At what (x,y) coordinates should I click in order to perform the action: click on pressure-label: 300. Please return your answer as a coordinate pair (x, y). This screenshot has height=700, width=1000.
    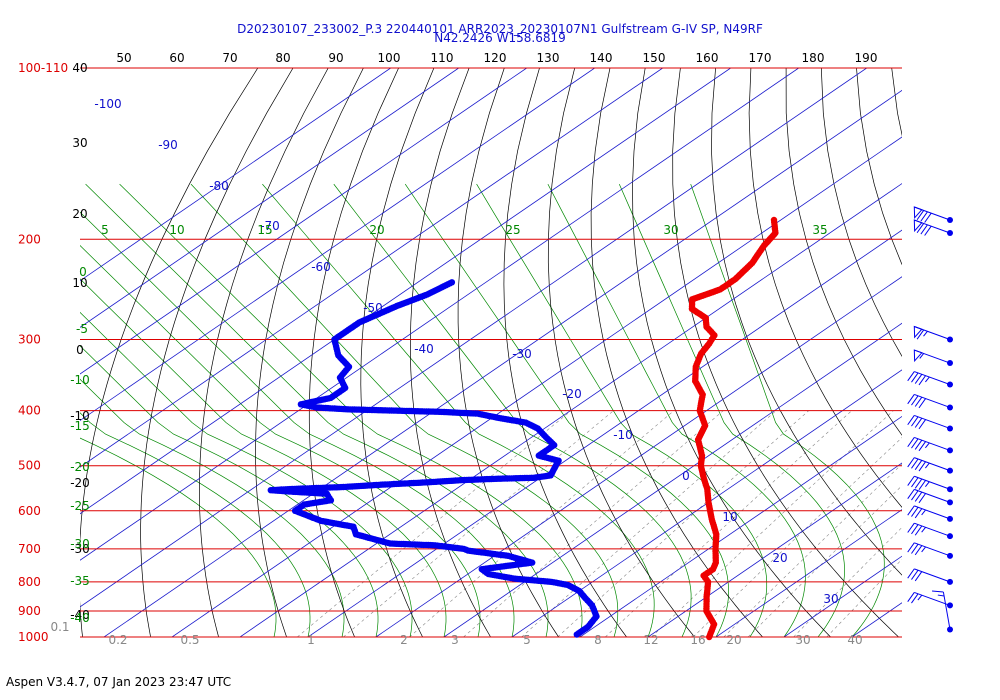
    Looking at the image, I should click on (29, 339).